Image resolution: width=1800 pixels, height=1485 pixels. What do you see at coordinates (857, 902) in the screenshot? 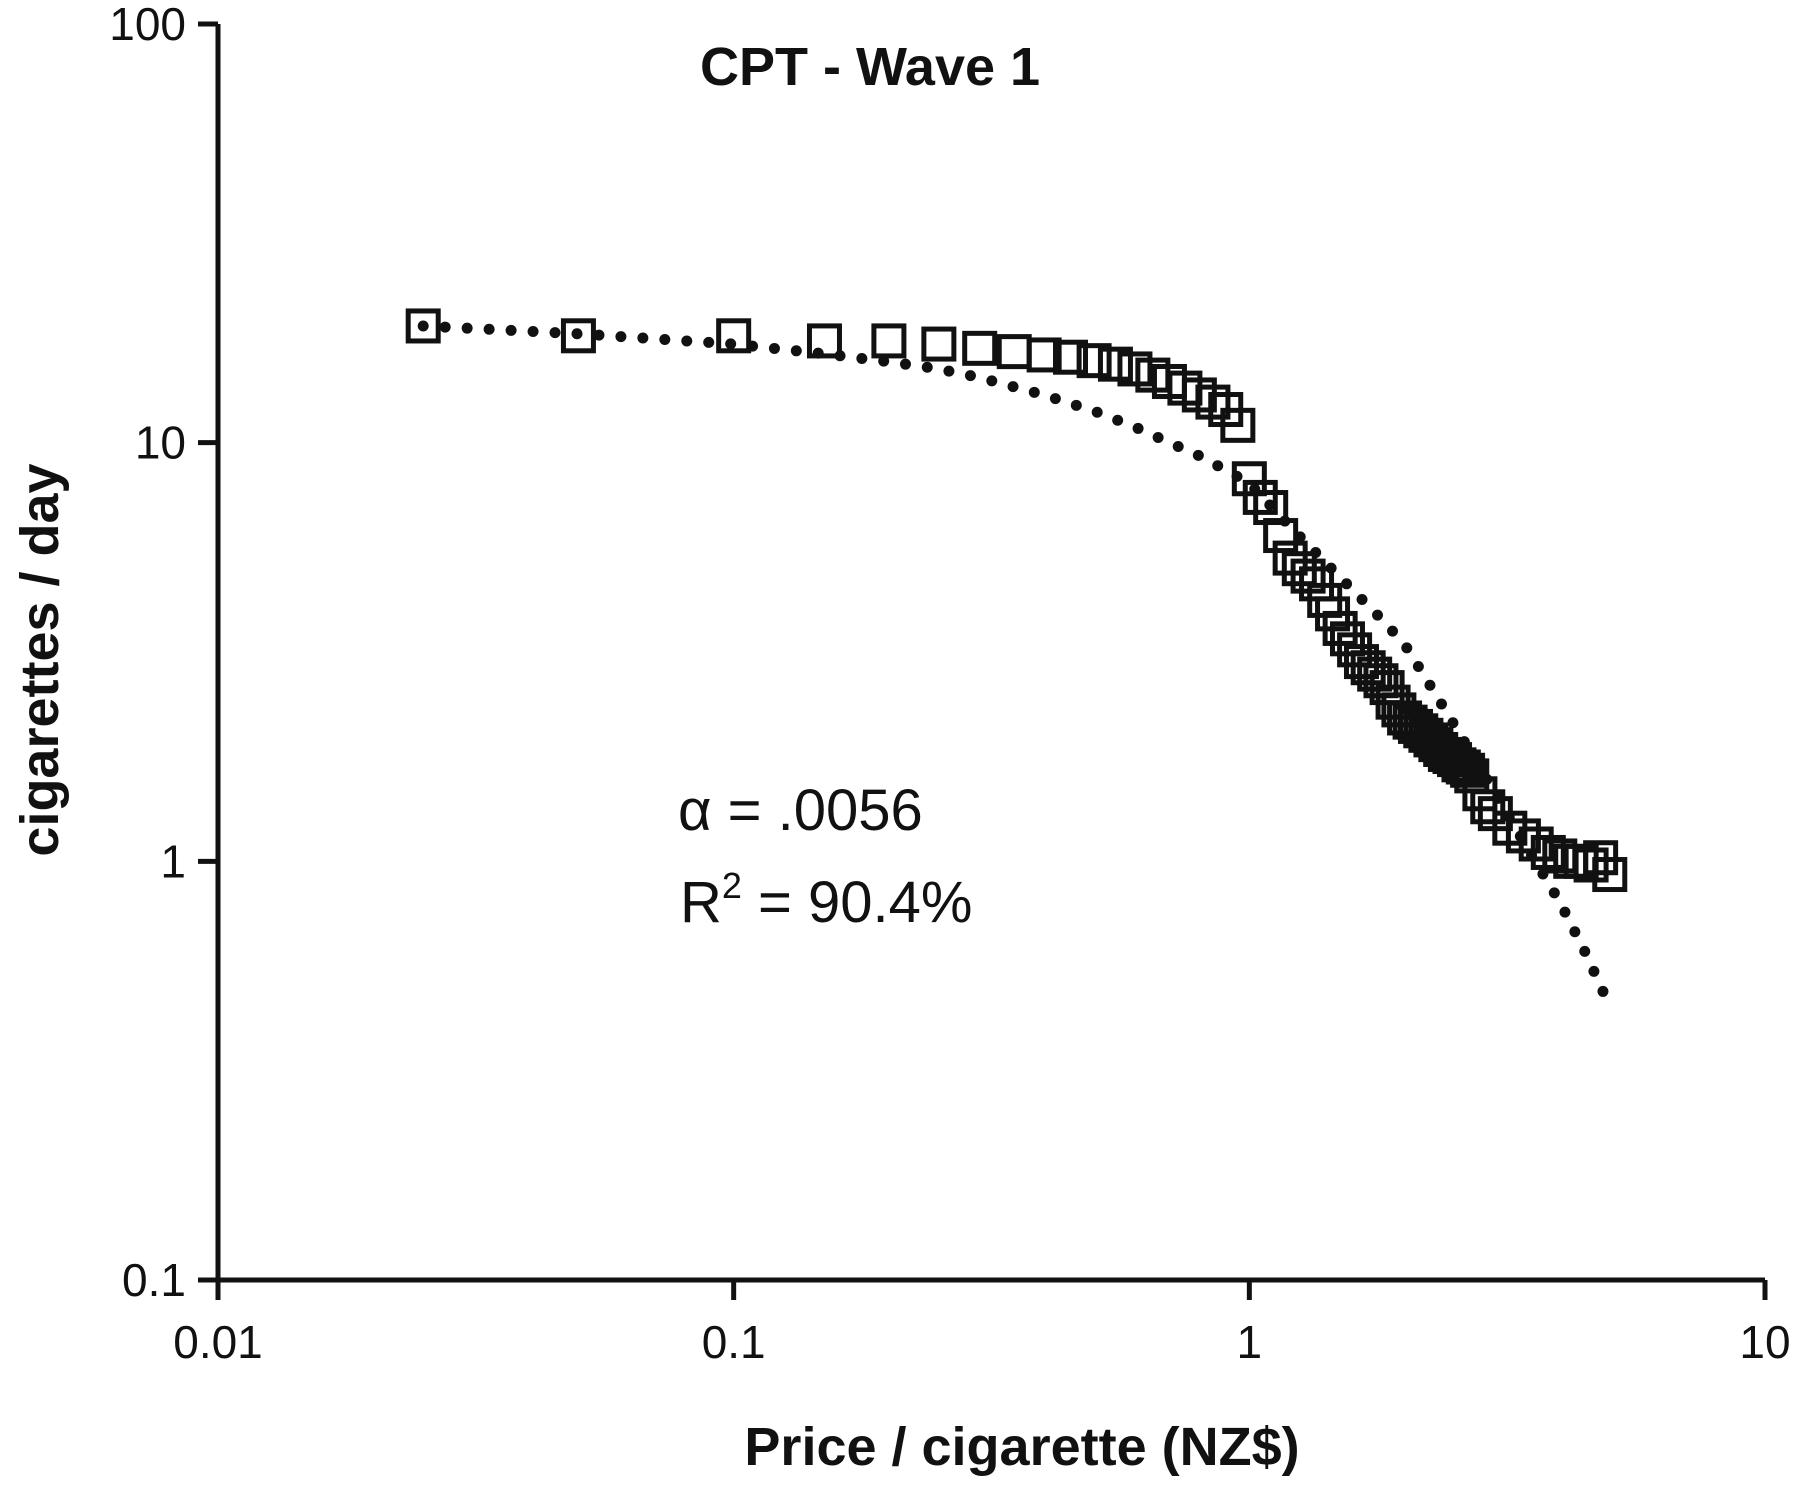
I see `r2-suffix: = 90.4%` at bounding box center [857, 902].